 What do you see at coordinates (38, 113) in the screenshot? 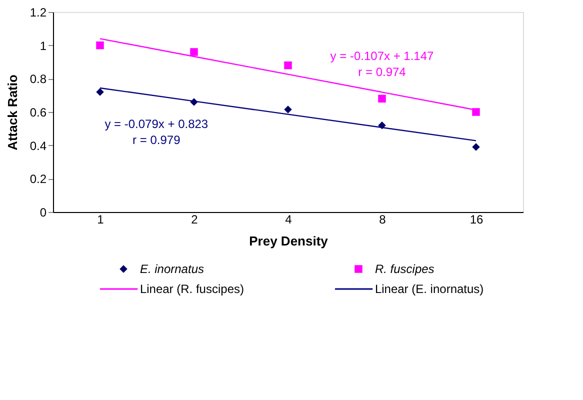
I see `y-tick-label: 0.6` at bounding box center [38, 113].